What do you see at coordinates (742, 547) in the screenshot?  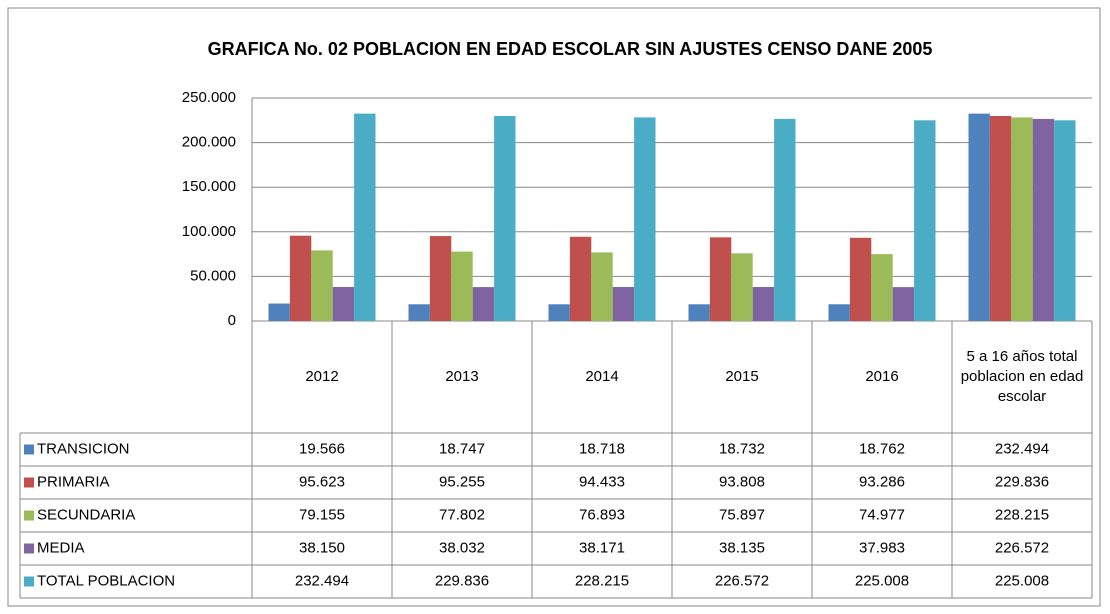 I see `table-value: 38.135` at bounding box center [742, 547].